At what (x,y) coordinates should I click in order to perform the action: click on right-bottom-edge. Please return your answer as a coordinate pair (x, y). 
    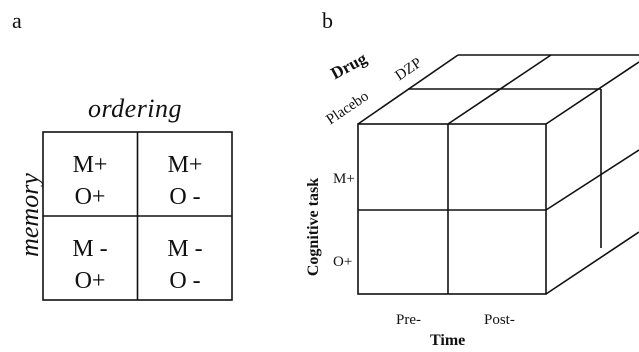
    Looking at the image, I should click on (592, 263).